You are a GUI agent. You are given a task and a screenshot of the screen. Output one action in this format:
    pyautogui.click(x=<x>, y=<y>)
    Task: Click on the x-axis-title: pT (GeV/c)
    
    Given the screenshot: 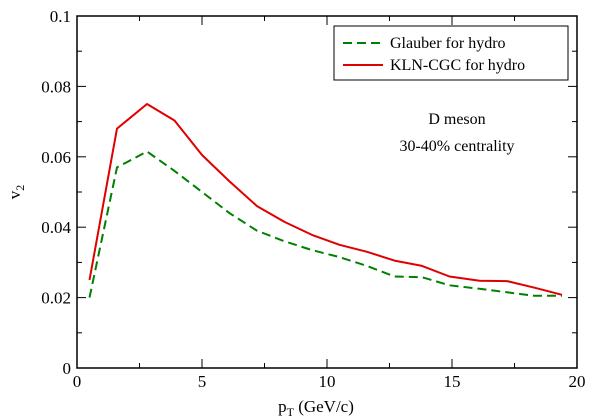 What is the action you would take?
    pyautogui.click(x=316, y=407)
    